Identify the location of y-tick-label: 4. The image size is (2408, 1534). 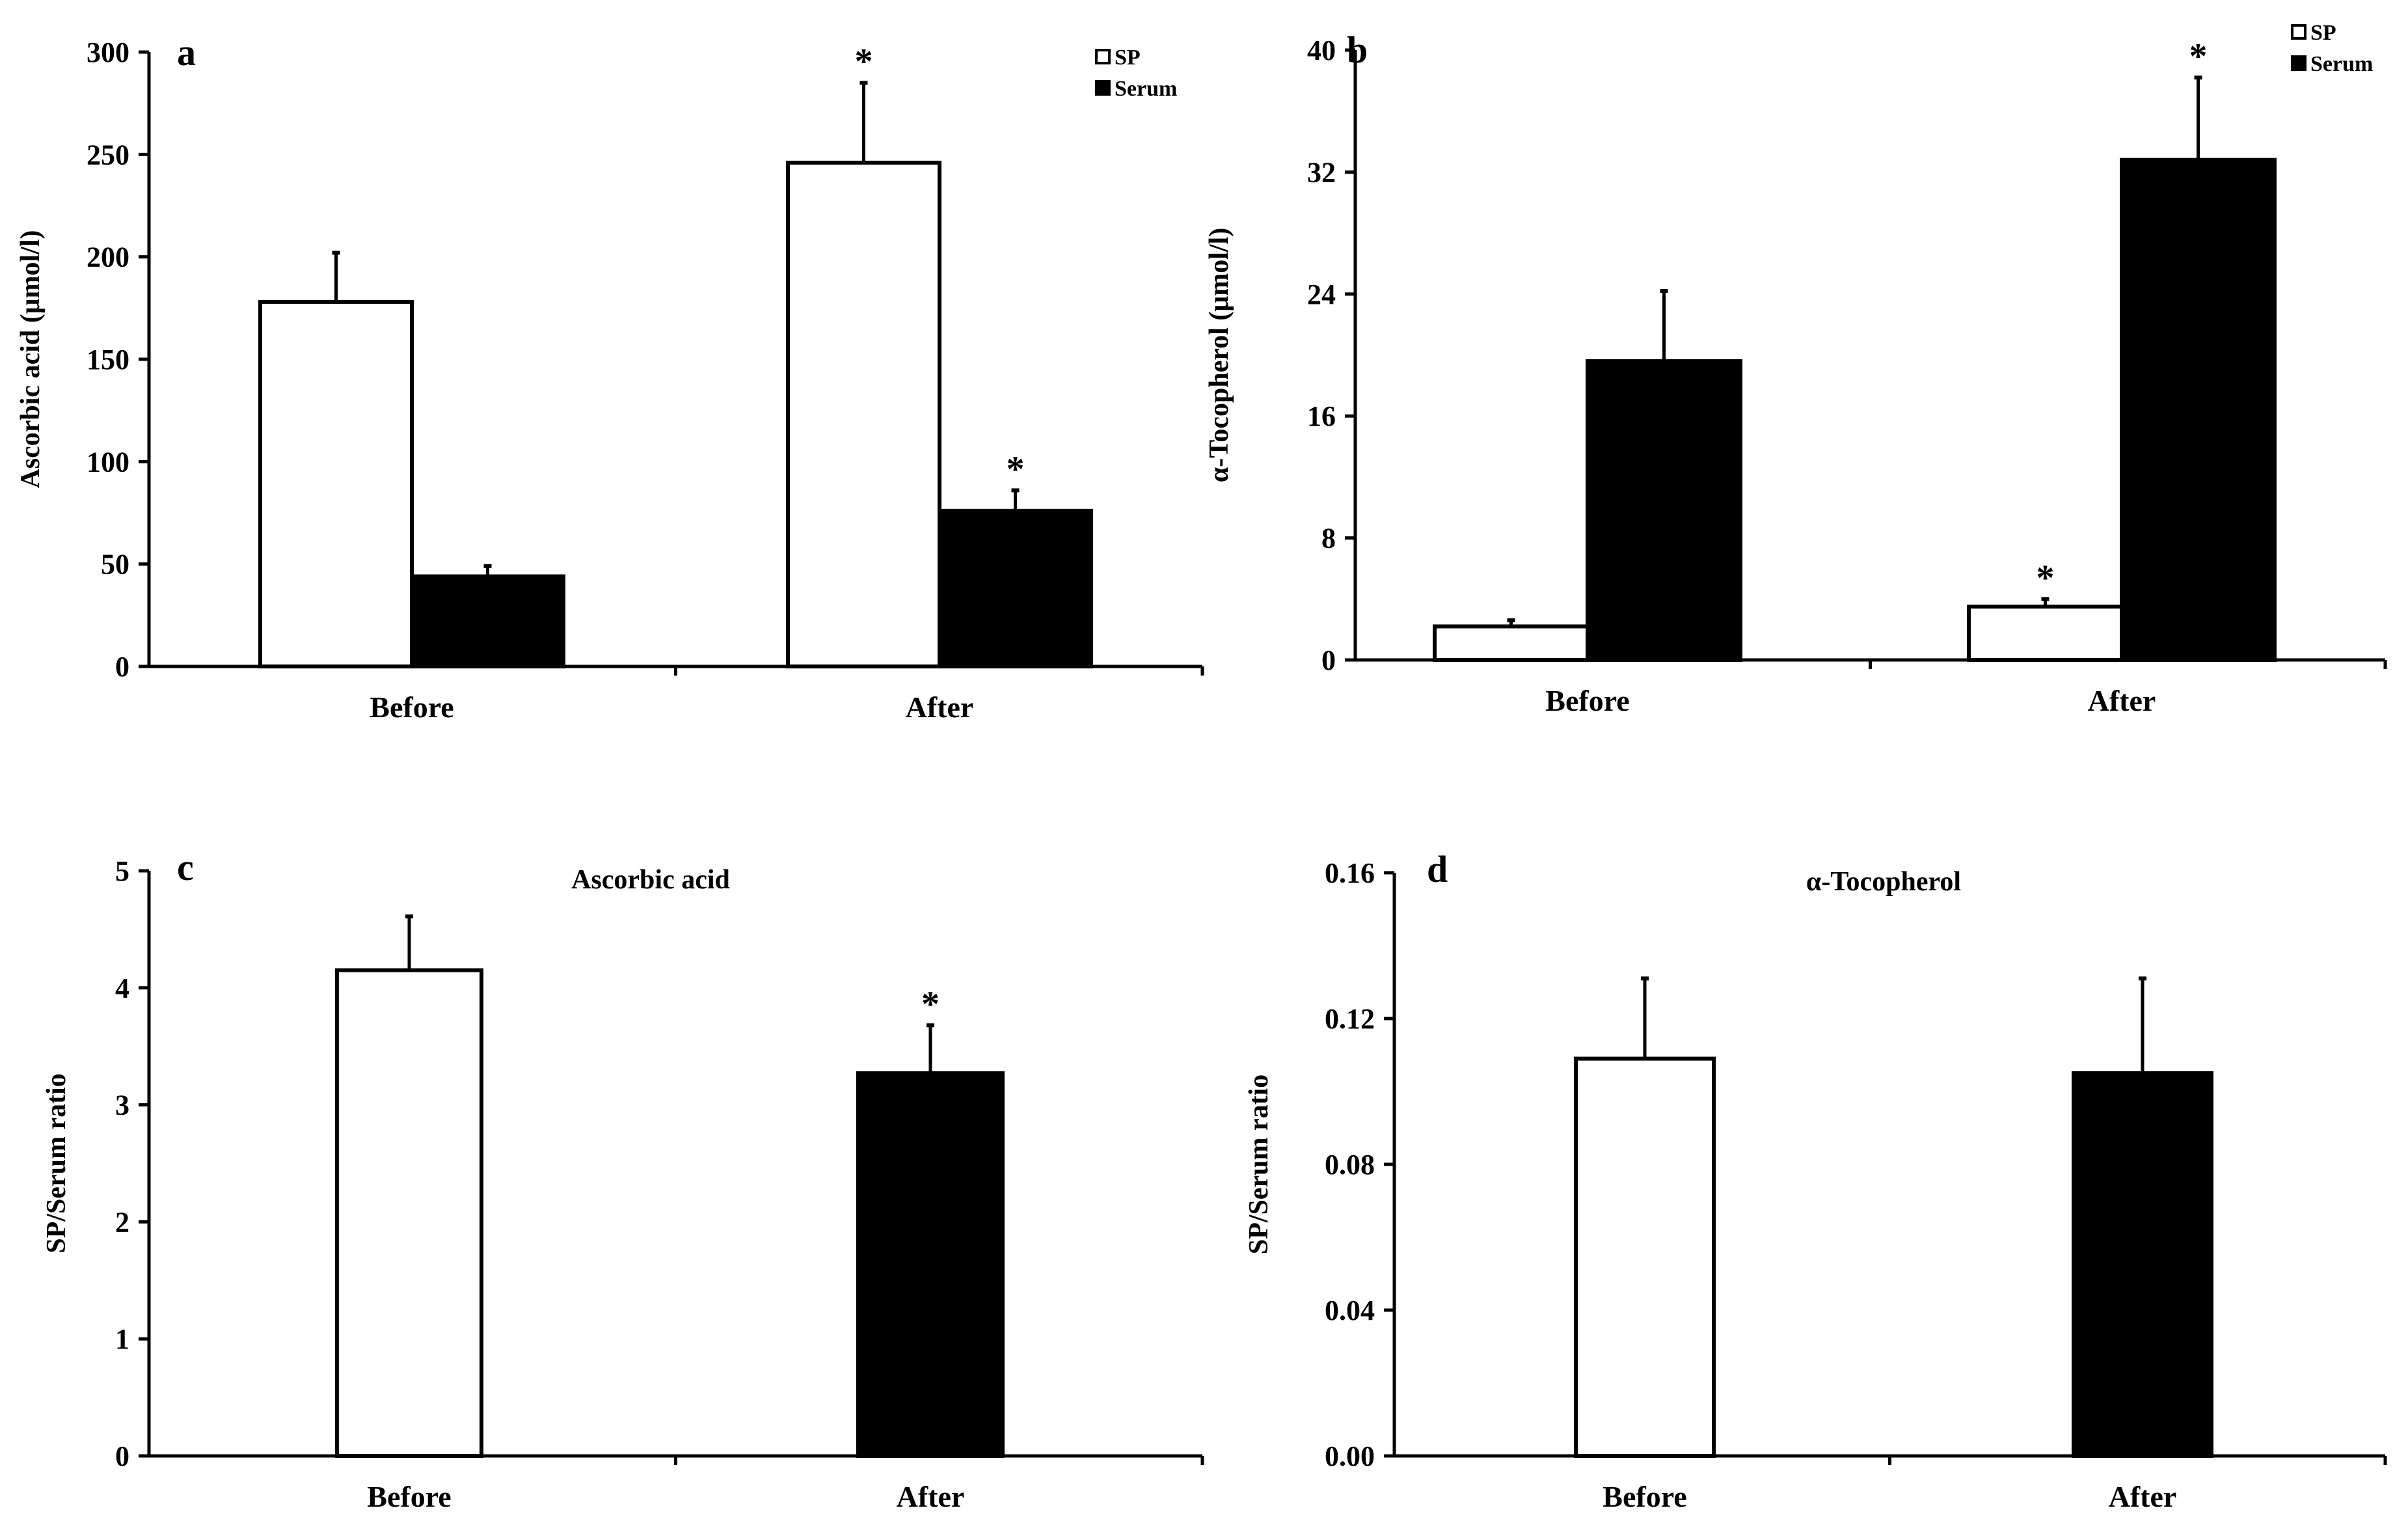
(122, 988).